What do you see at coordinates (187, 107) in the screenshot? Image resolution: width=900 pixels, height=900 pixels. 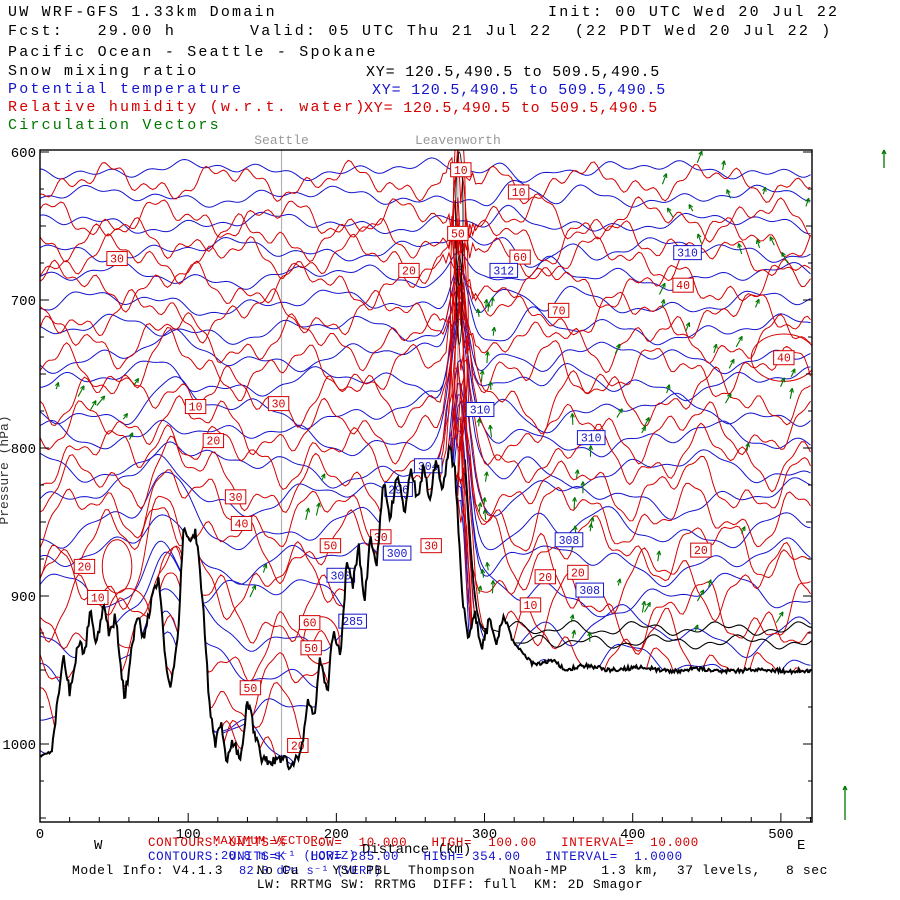 I see `legend-rh-label: Relative humidity (w.r.t. water)` at bounding box center [187, 107].